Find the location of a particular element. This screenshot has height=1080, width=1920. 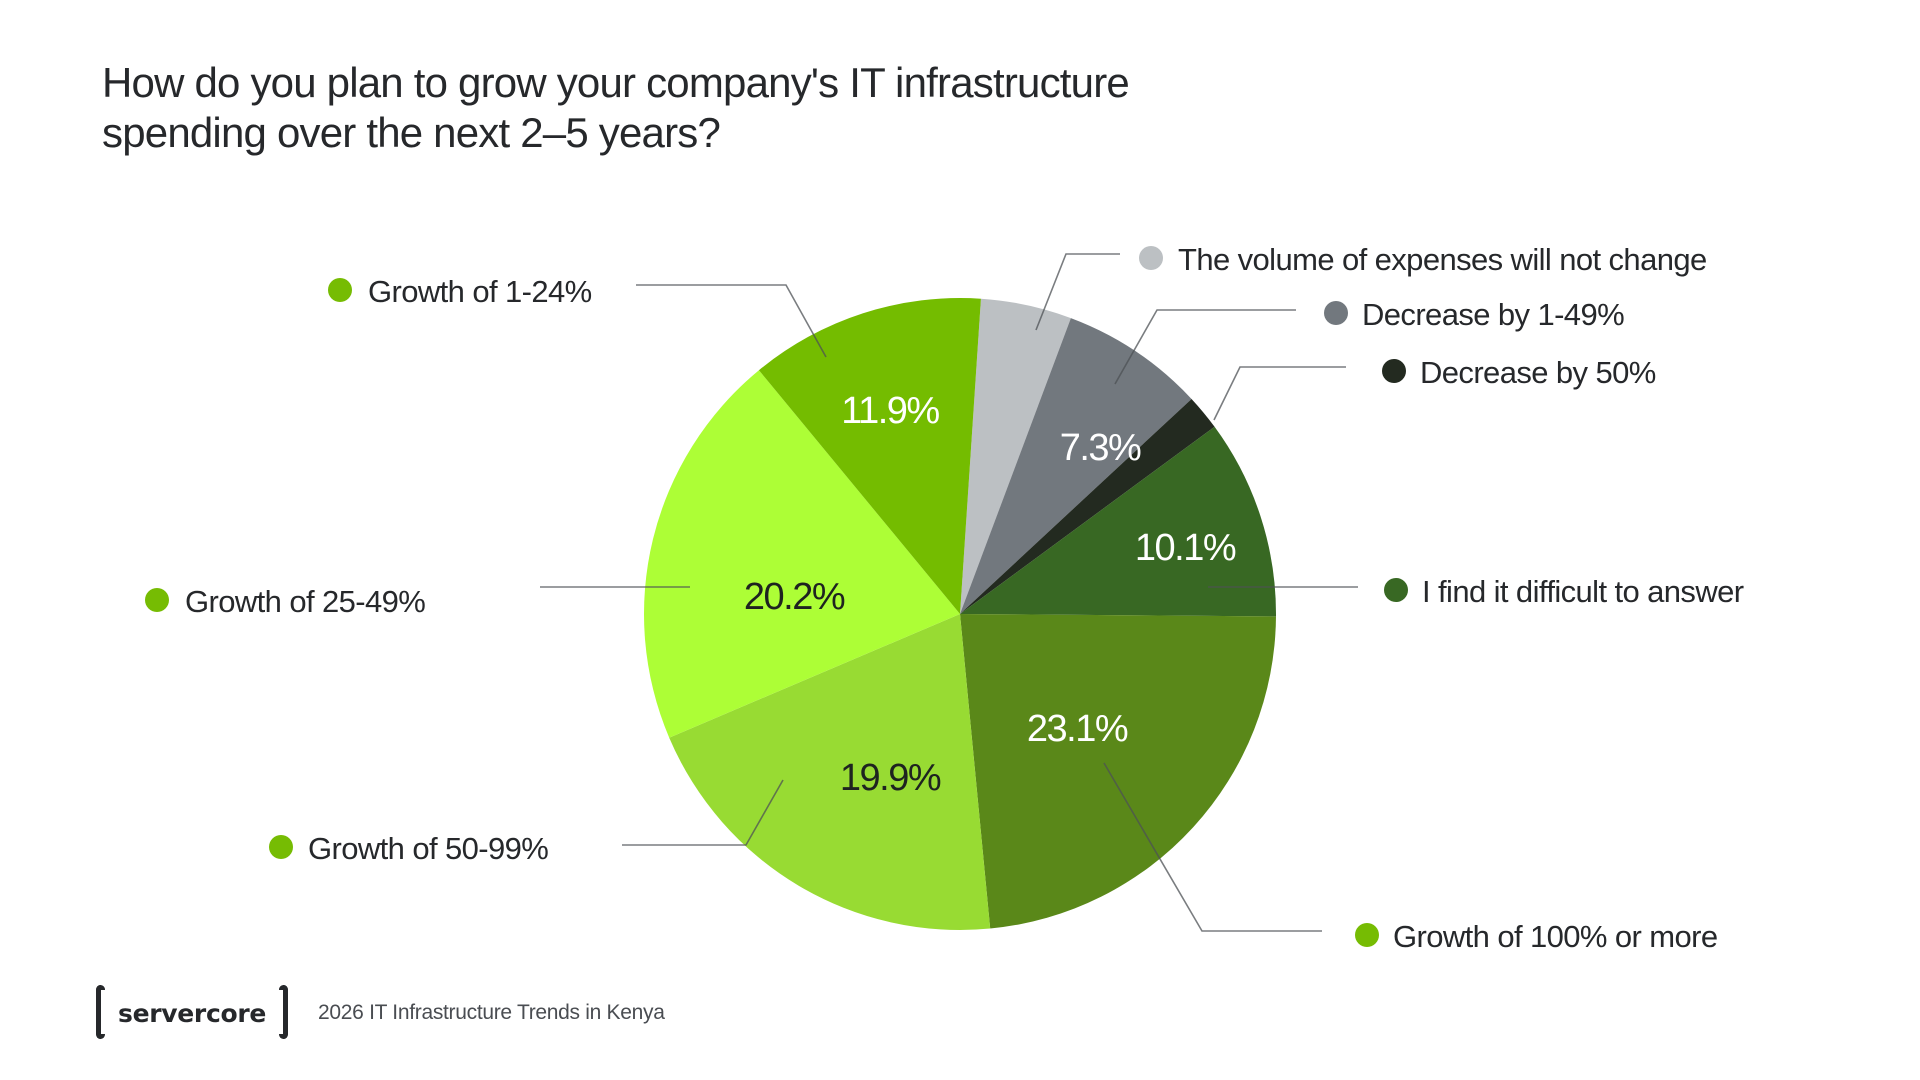

legend-label-growth-100: Growth of 100% or more is located at coordinates (1555, 936).